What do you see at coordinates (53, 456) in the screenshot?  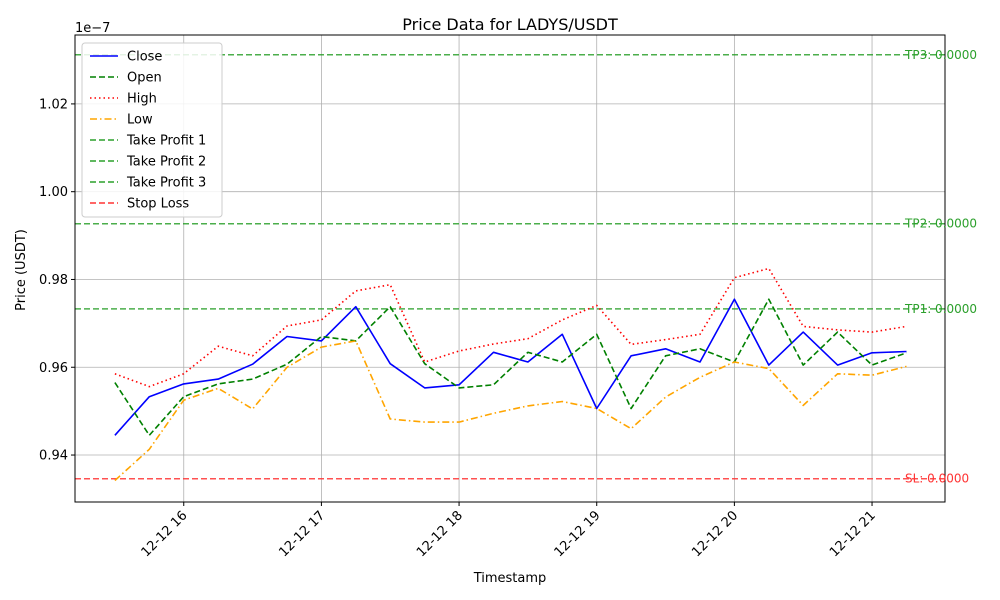 I see `y-tick-label: 0.94` at bounding box center [53, 456].